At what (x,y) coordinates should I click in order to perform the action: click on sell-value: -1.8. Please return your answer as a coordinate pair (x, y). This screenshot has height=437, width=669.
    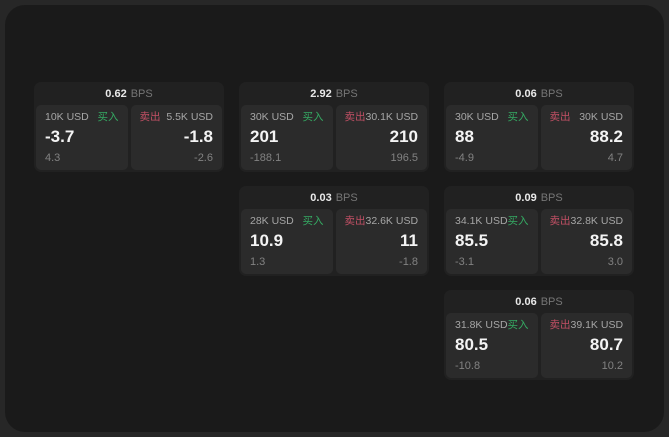
    Looking at the image, I should click on (198, 137).